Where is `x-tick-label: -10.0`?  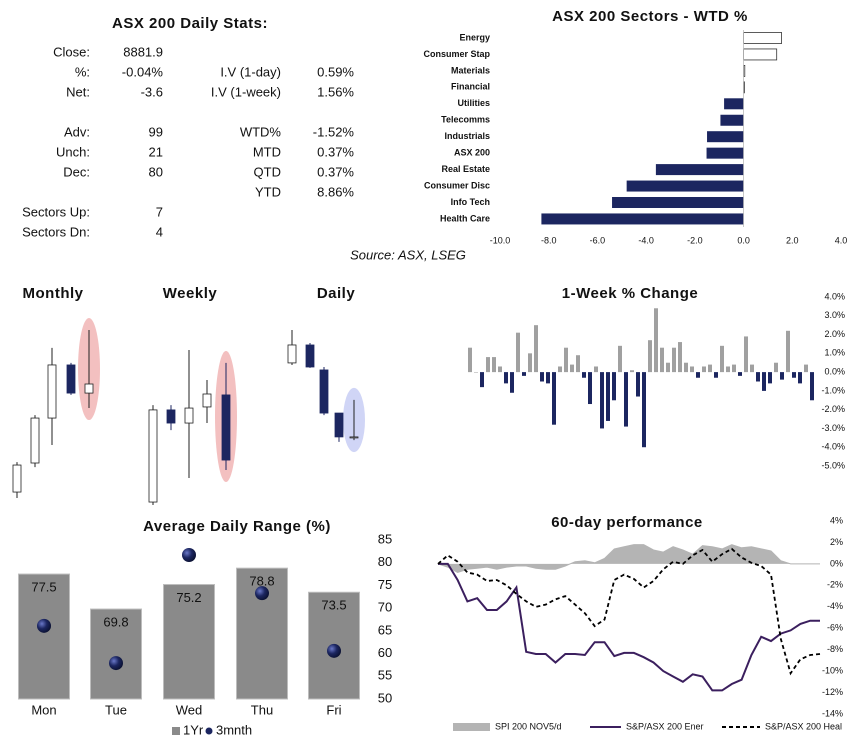
x-tick-label: -10.0 is located at coordinates (500, 240).